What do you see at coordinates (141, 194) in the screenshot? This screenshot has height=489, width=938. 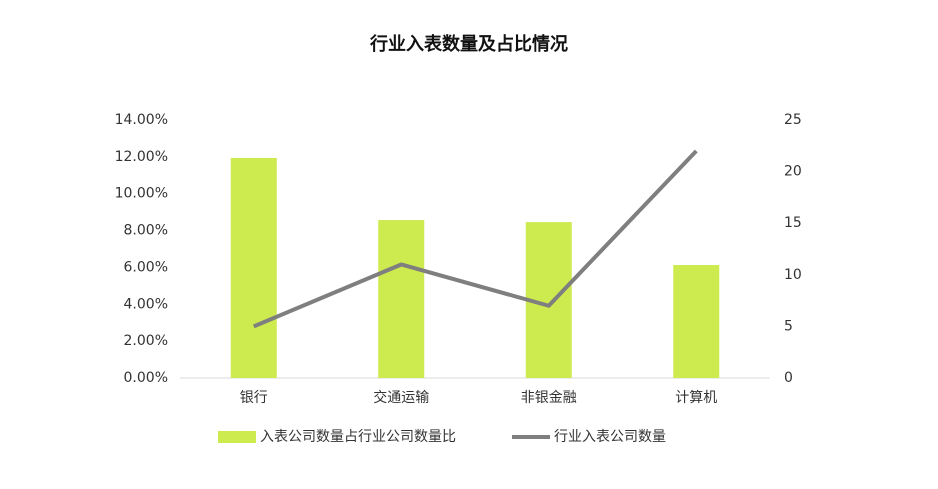 I see `y-tick-label: 10.00%` at bounding box center [141, 194].